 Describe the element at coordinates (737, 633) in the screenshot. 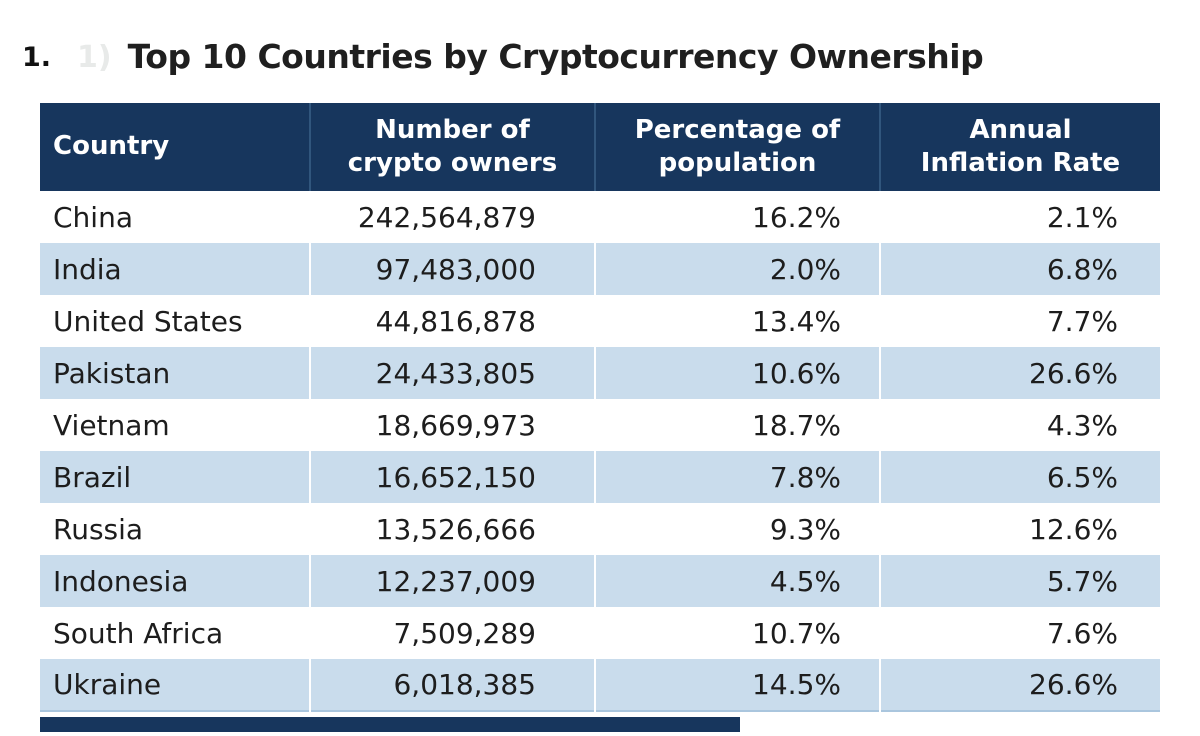

I see `cell-percentage-population: 10.7%` at that location.